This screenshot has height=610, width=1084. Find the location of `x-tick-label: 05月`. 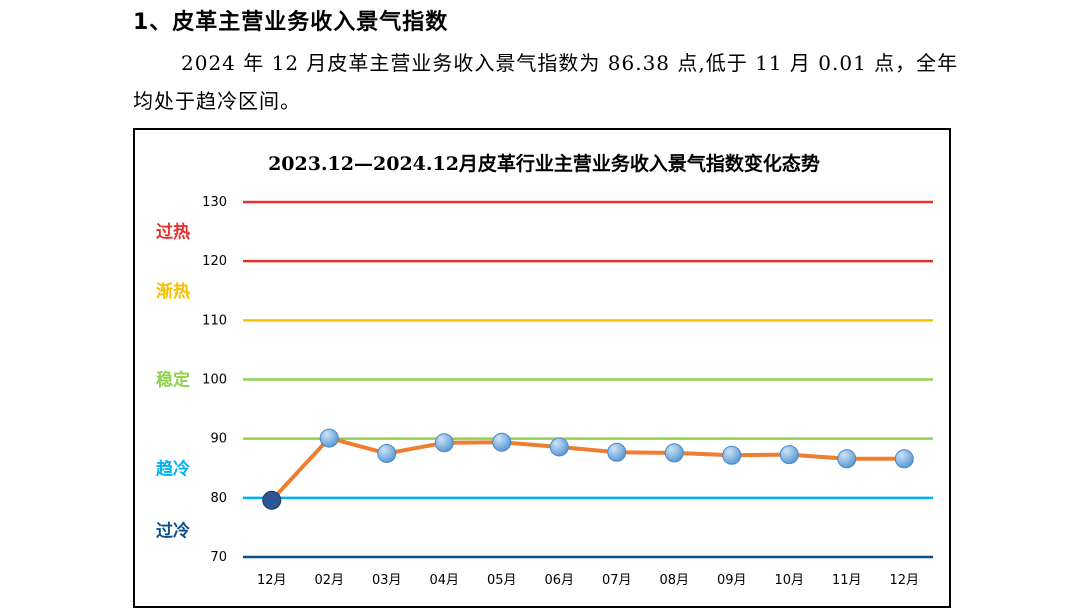

x-tick-label: 05月 is located at coordinates (502, 580).